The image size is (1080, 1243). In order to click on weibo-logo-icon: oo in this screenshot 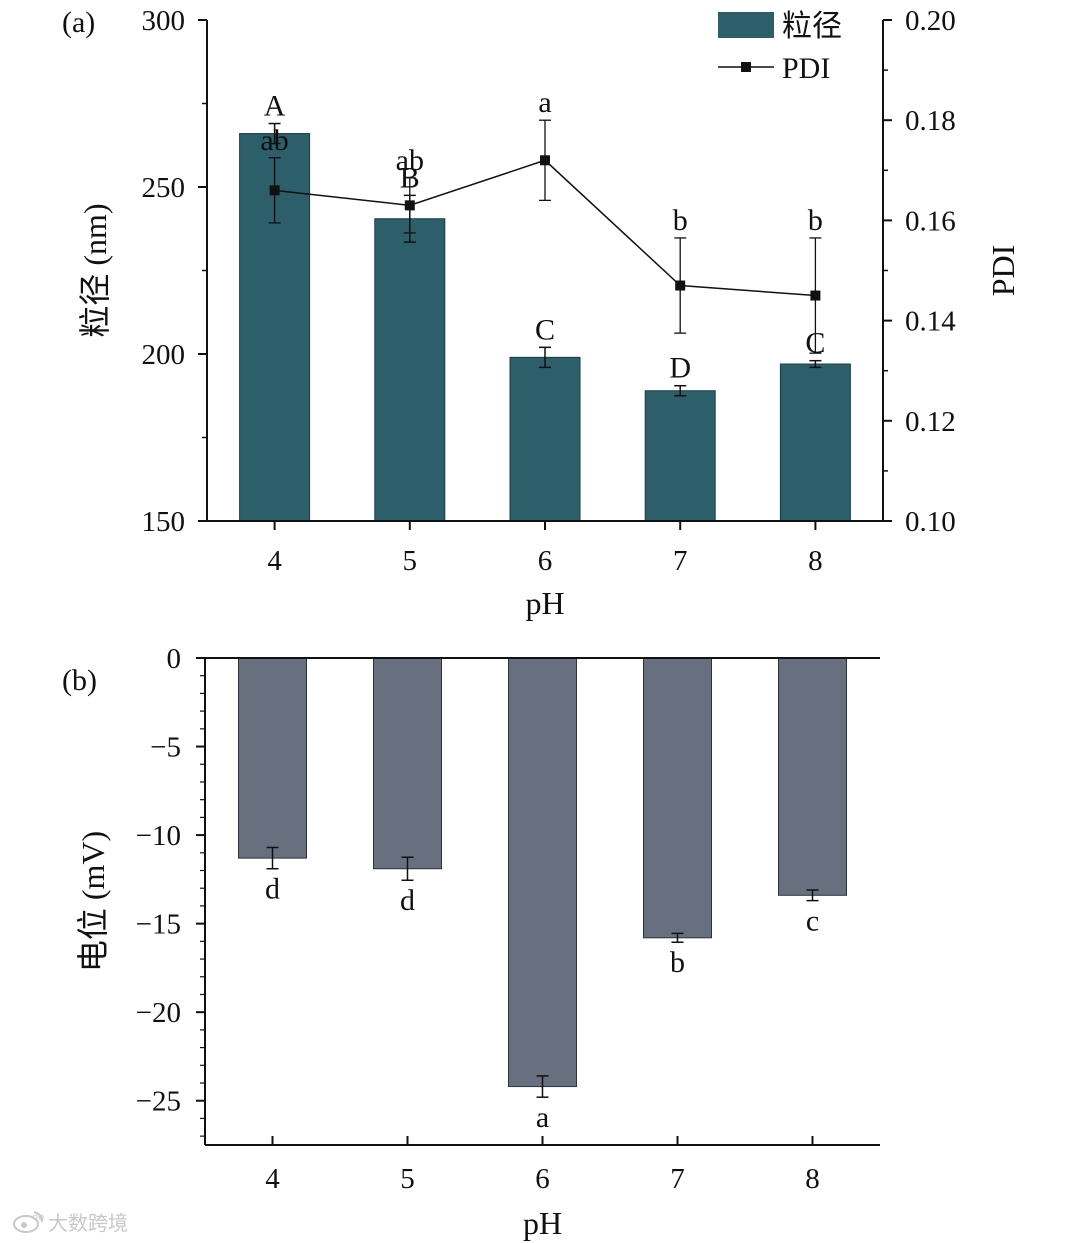, I will do `click(28, 1222)`.